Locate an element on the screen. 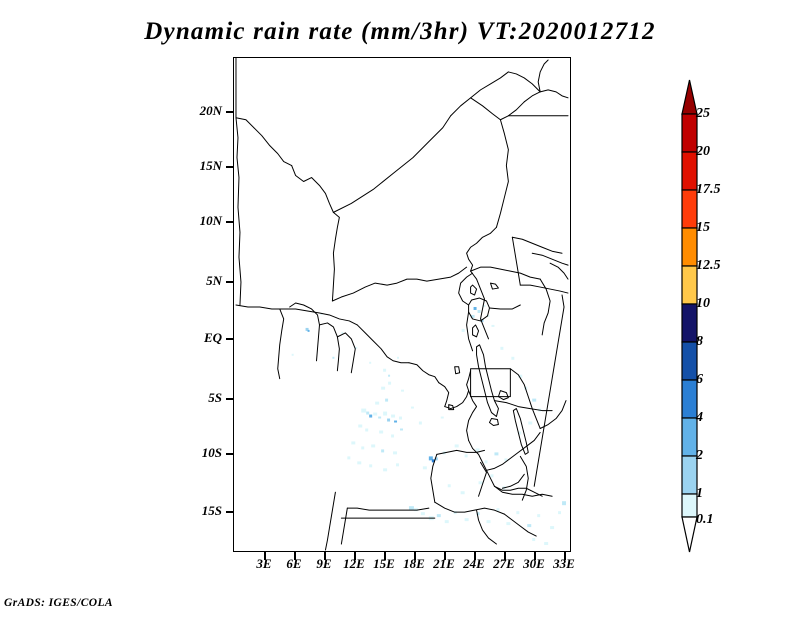  x-axis-label-12e: 12E is located at coordinates (354, 563).